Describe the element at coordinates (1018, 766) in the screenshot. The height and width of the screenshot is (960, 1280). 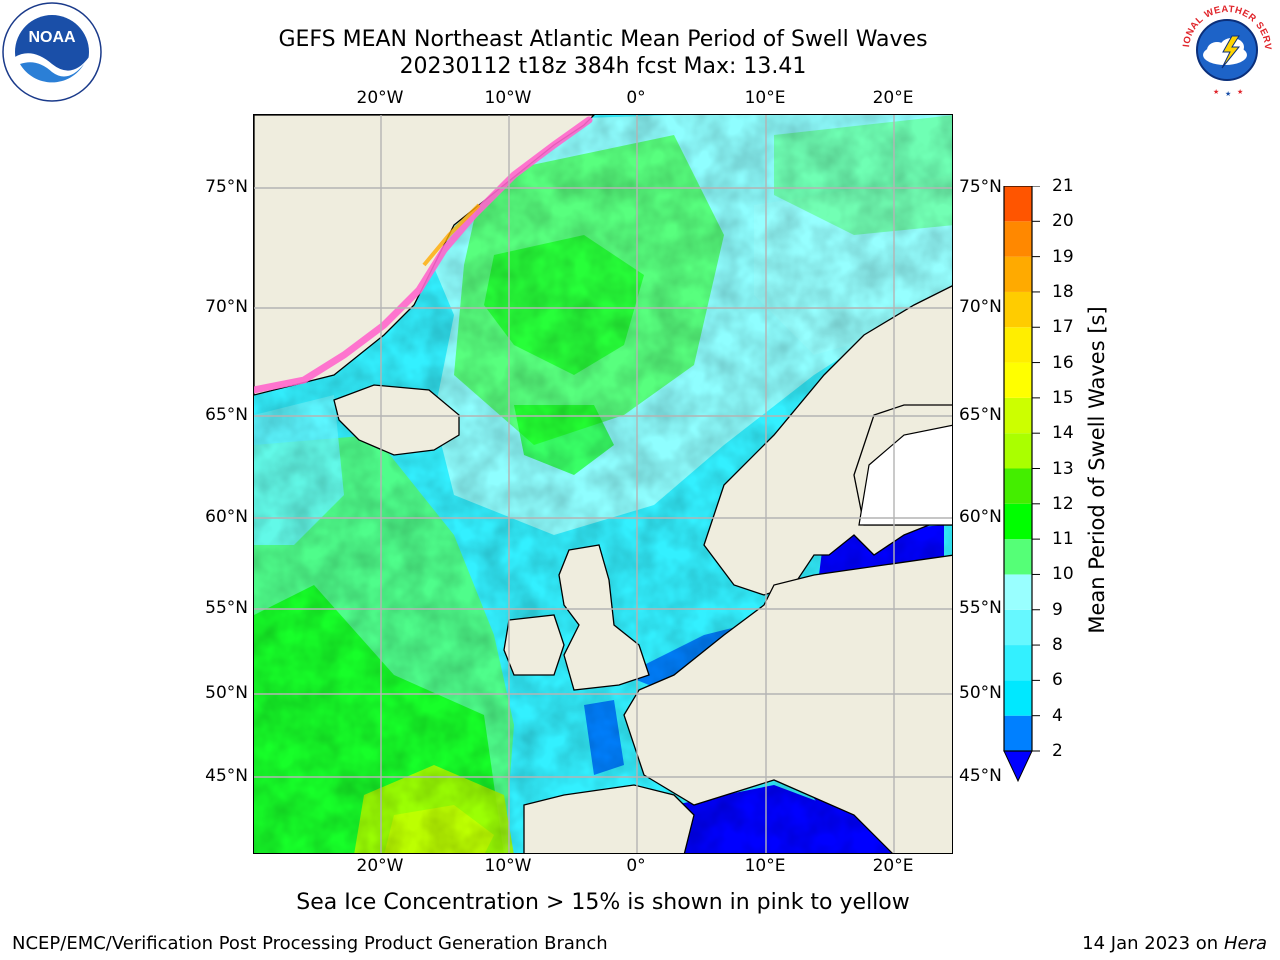
I see `colorbar-extend-min` at that location.